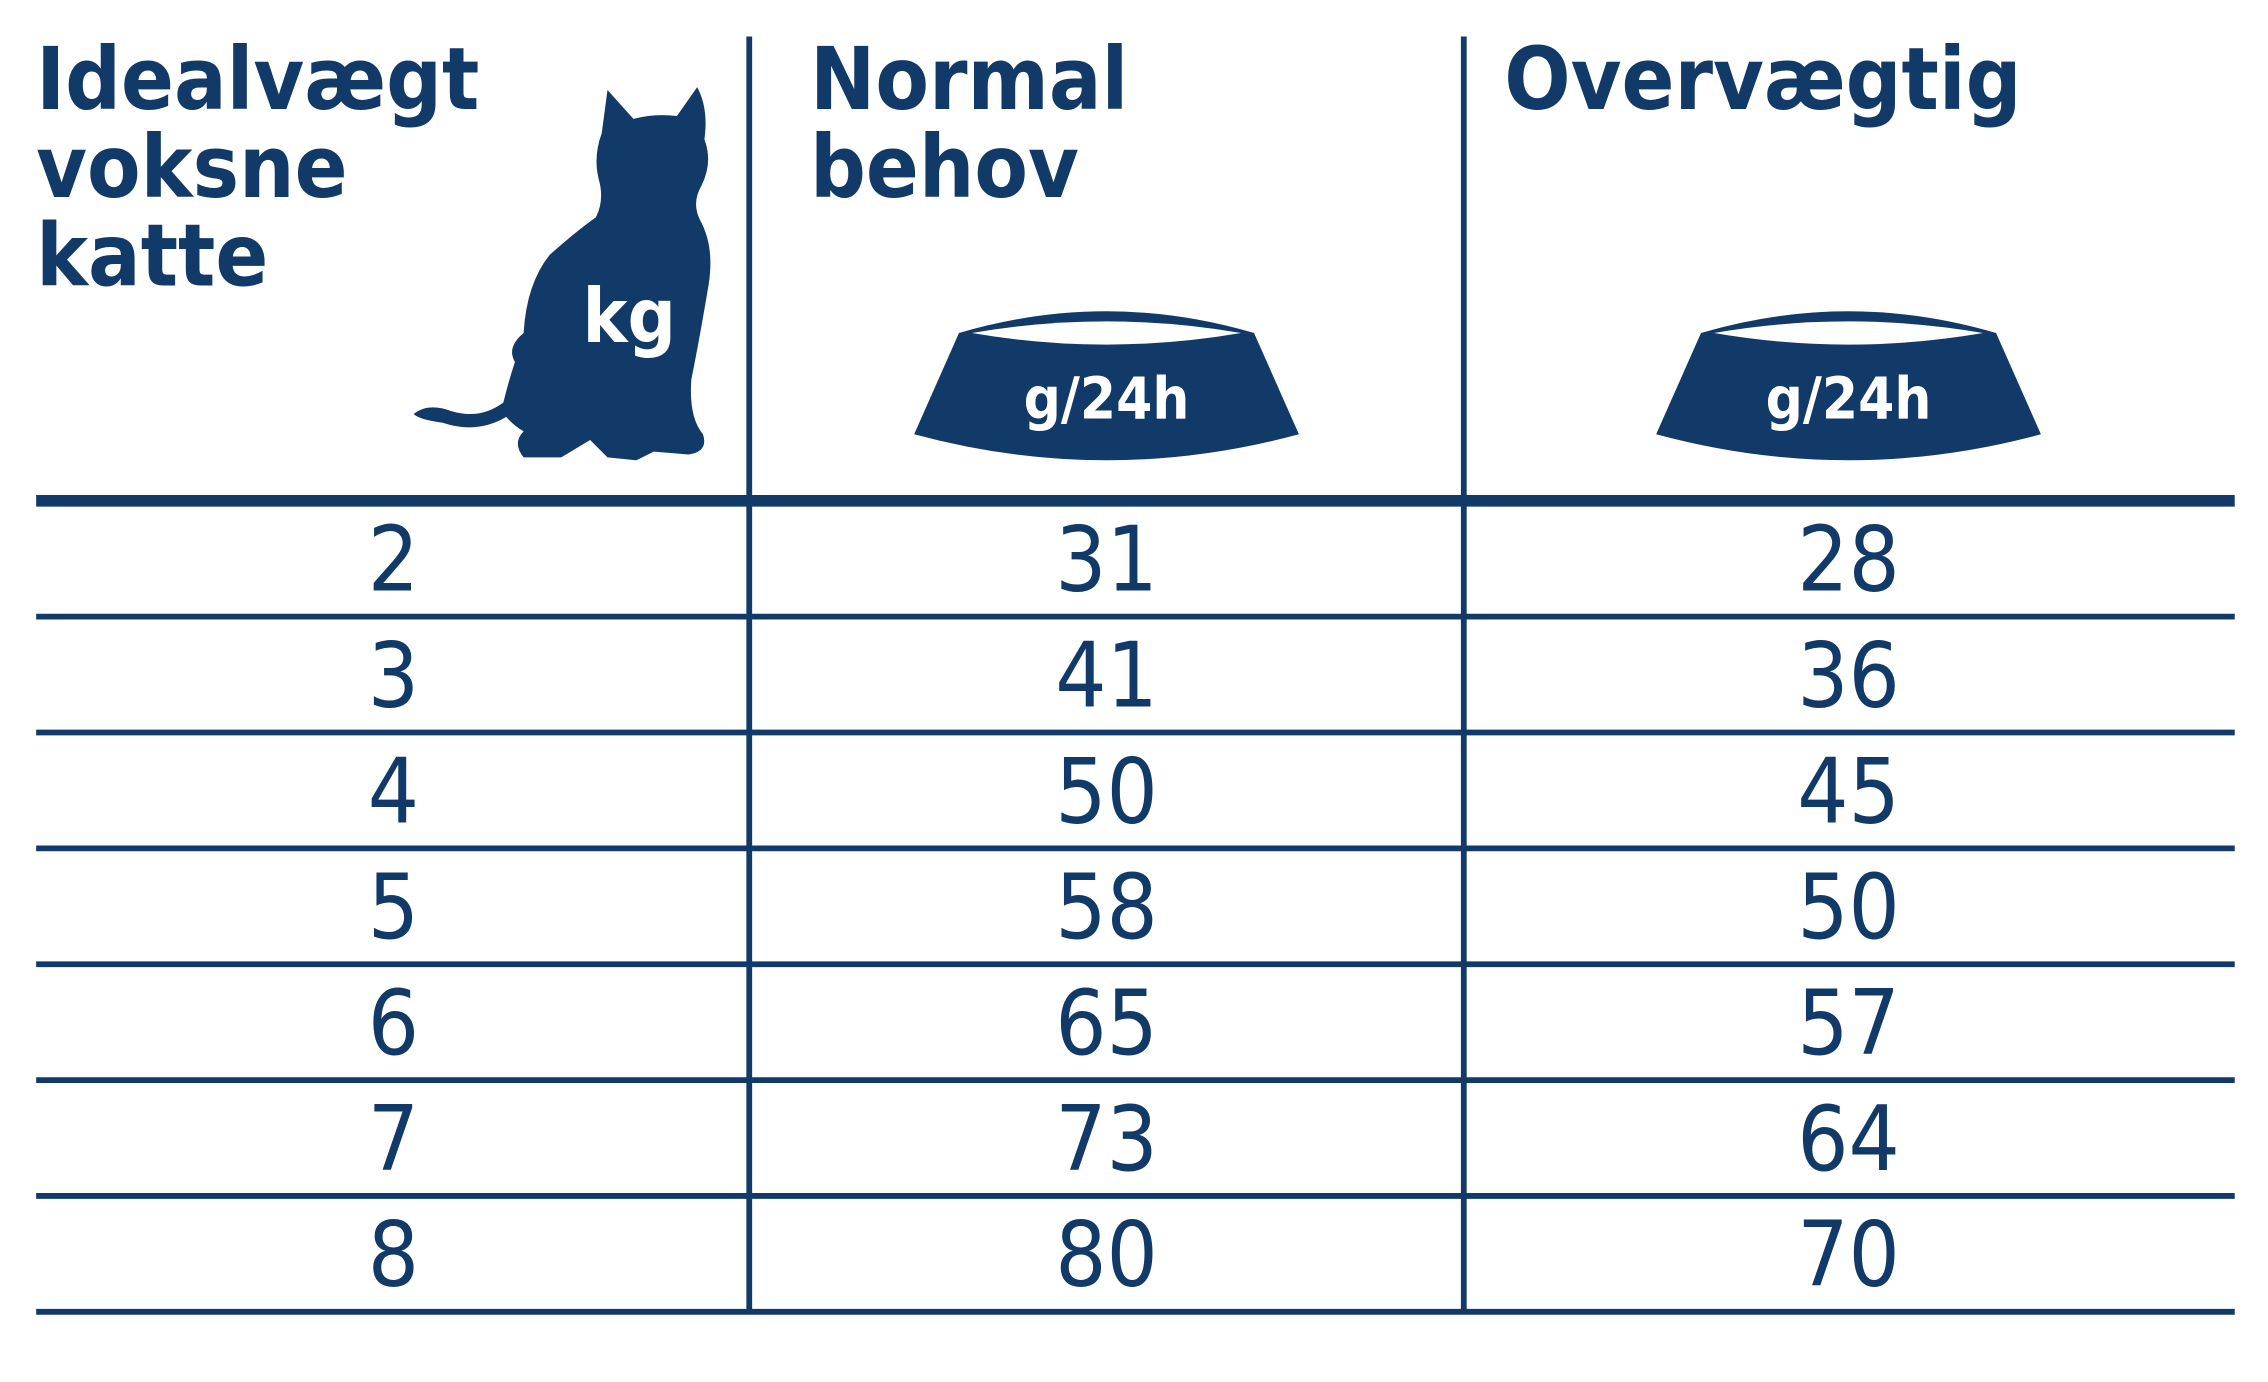 The width and height of the screenshot is (2268, 1382). What do you see at coordinates (393, 1256) in the screenshot?
I see `table-cell: 8` at bounding box center [393, 1256].